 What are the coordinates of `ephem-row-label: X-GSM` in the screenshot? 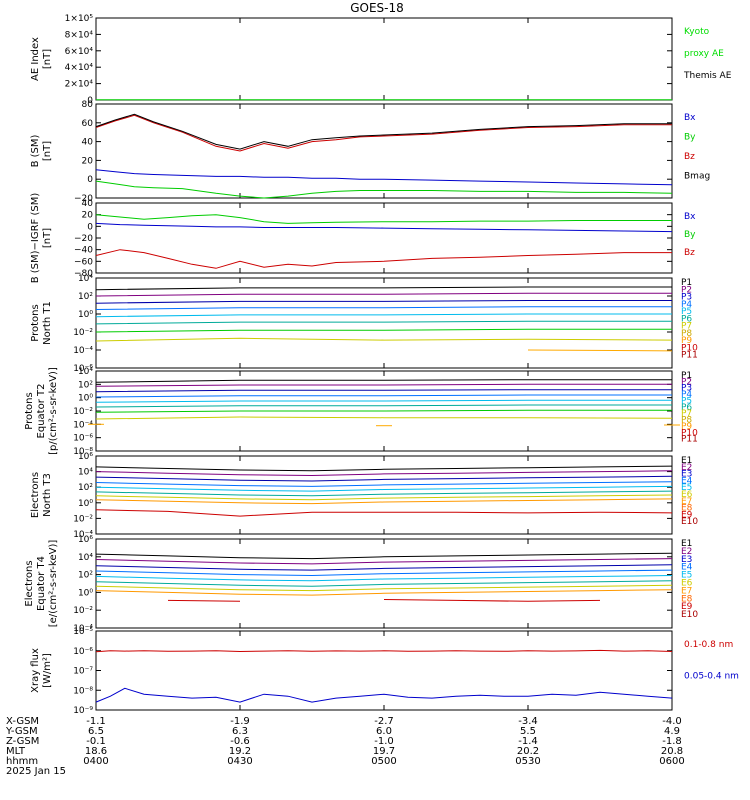 It's located at (22, 721).